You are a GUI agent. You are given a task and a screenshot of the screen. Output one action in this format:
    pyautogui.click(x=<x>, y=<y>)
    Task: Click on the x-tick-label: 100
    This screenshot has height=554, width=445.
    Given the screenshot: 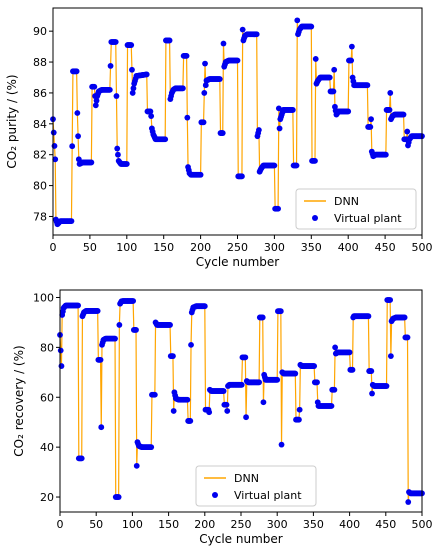 What is the action you would take?
    pyautogui.click(x=132, y=524)
    